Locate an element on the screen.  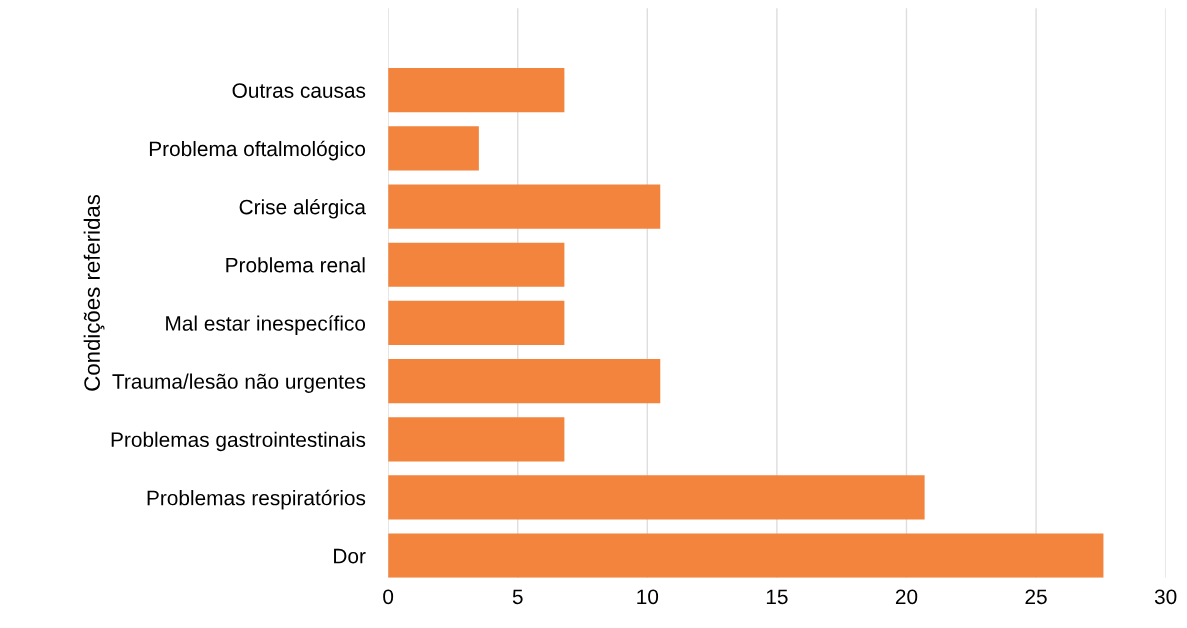
x-tick-label: 10 is located at coordinates (648, 597).